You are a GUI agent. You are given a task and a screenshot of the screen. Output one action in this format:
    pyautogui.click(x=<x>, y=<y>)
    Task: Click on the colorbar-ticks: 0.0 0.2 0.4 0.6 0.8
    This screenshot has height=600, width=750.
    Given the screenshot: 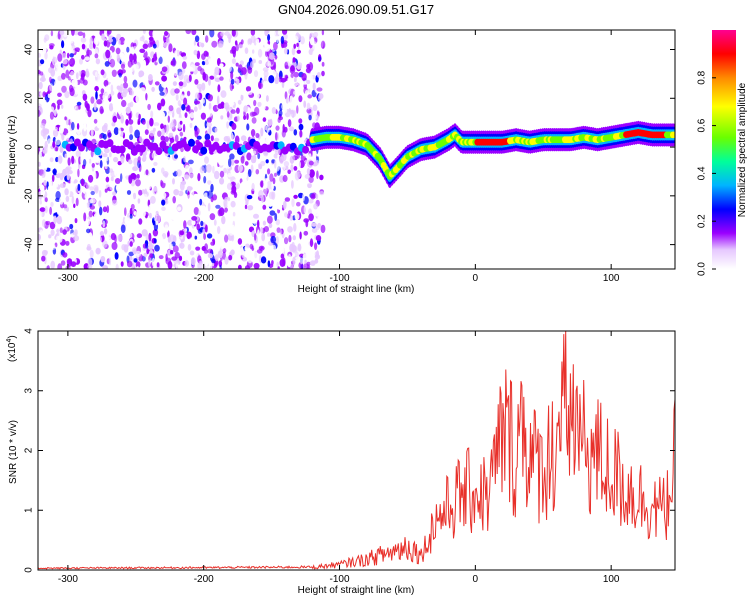 What is the action you would take?
    pyautogui.click(x=706, y=173)
    